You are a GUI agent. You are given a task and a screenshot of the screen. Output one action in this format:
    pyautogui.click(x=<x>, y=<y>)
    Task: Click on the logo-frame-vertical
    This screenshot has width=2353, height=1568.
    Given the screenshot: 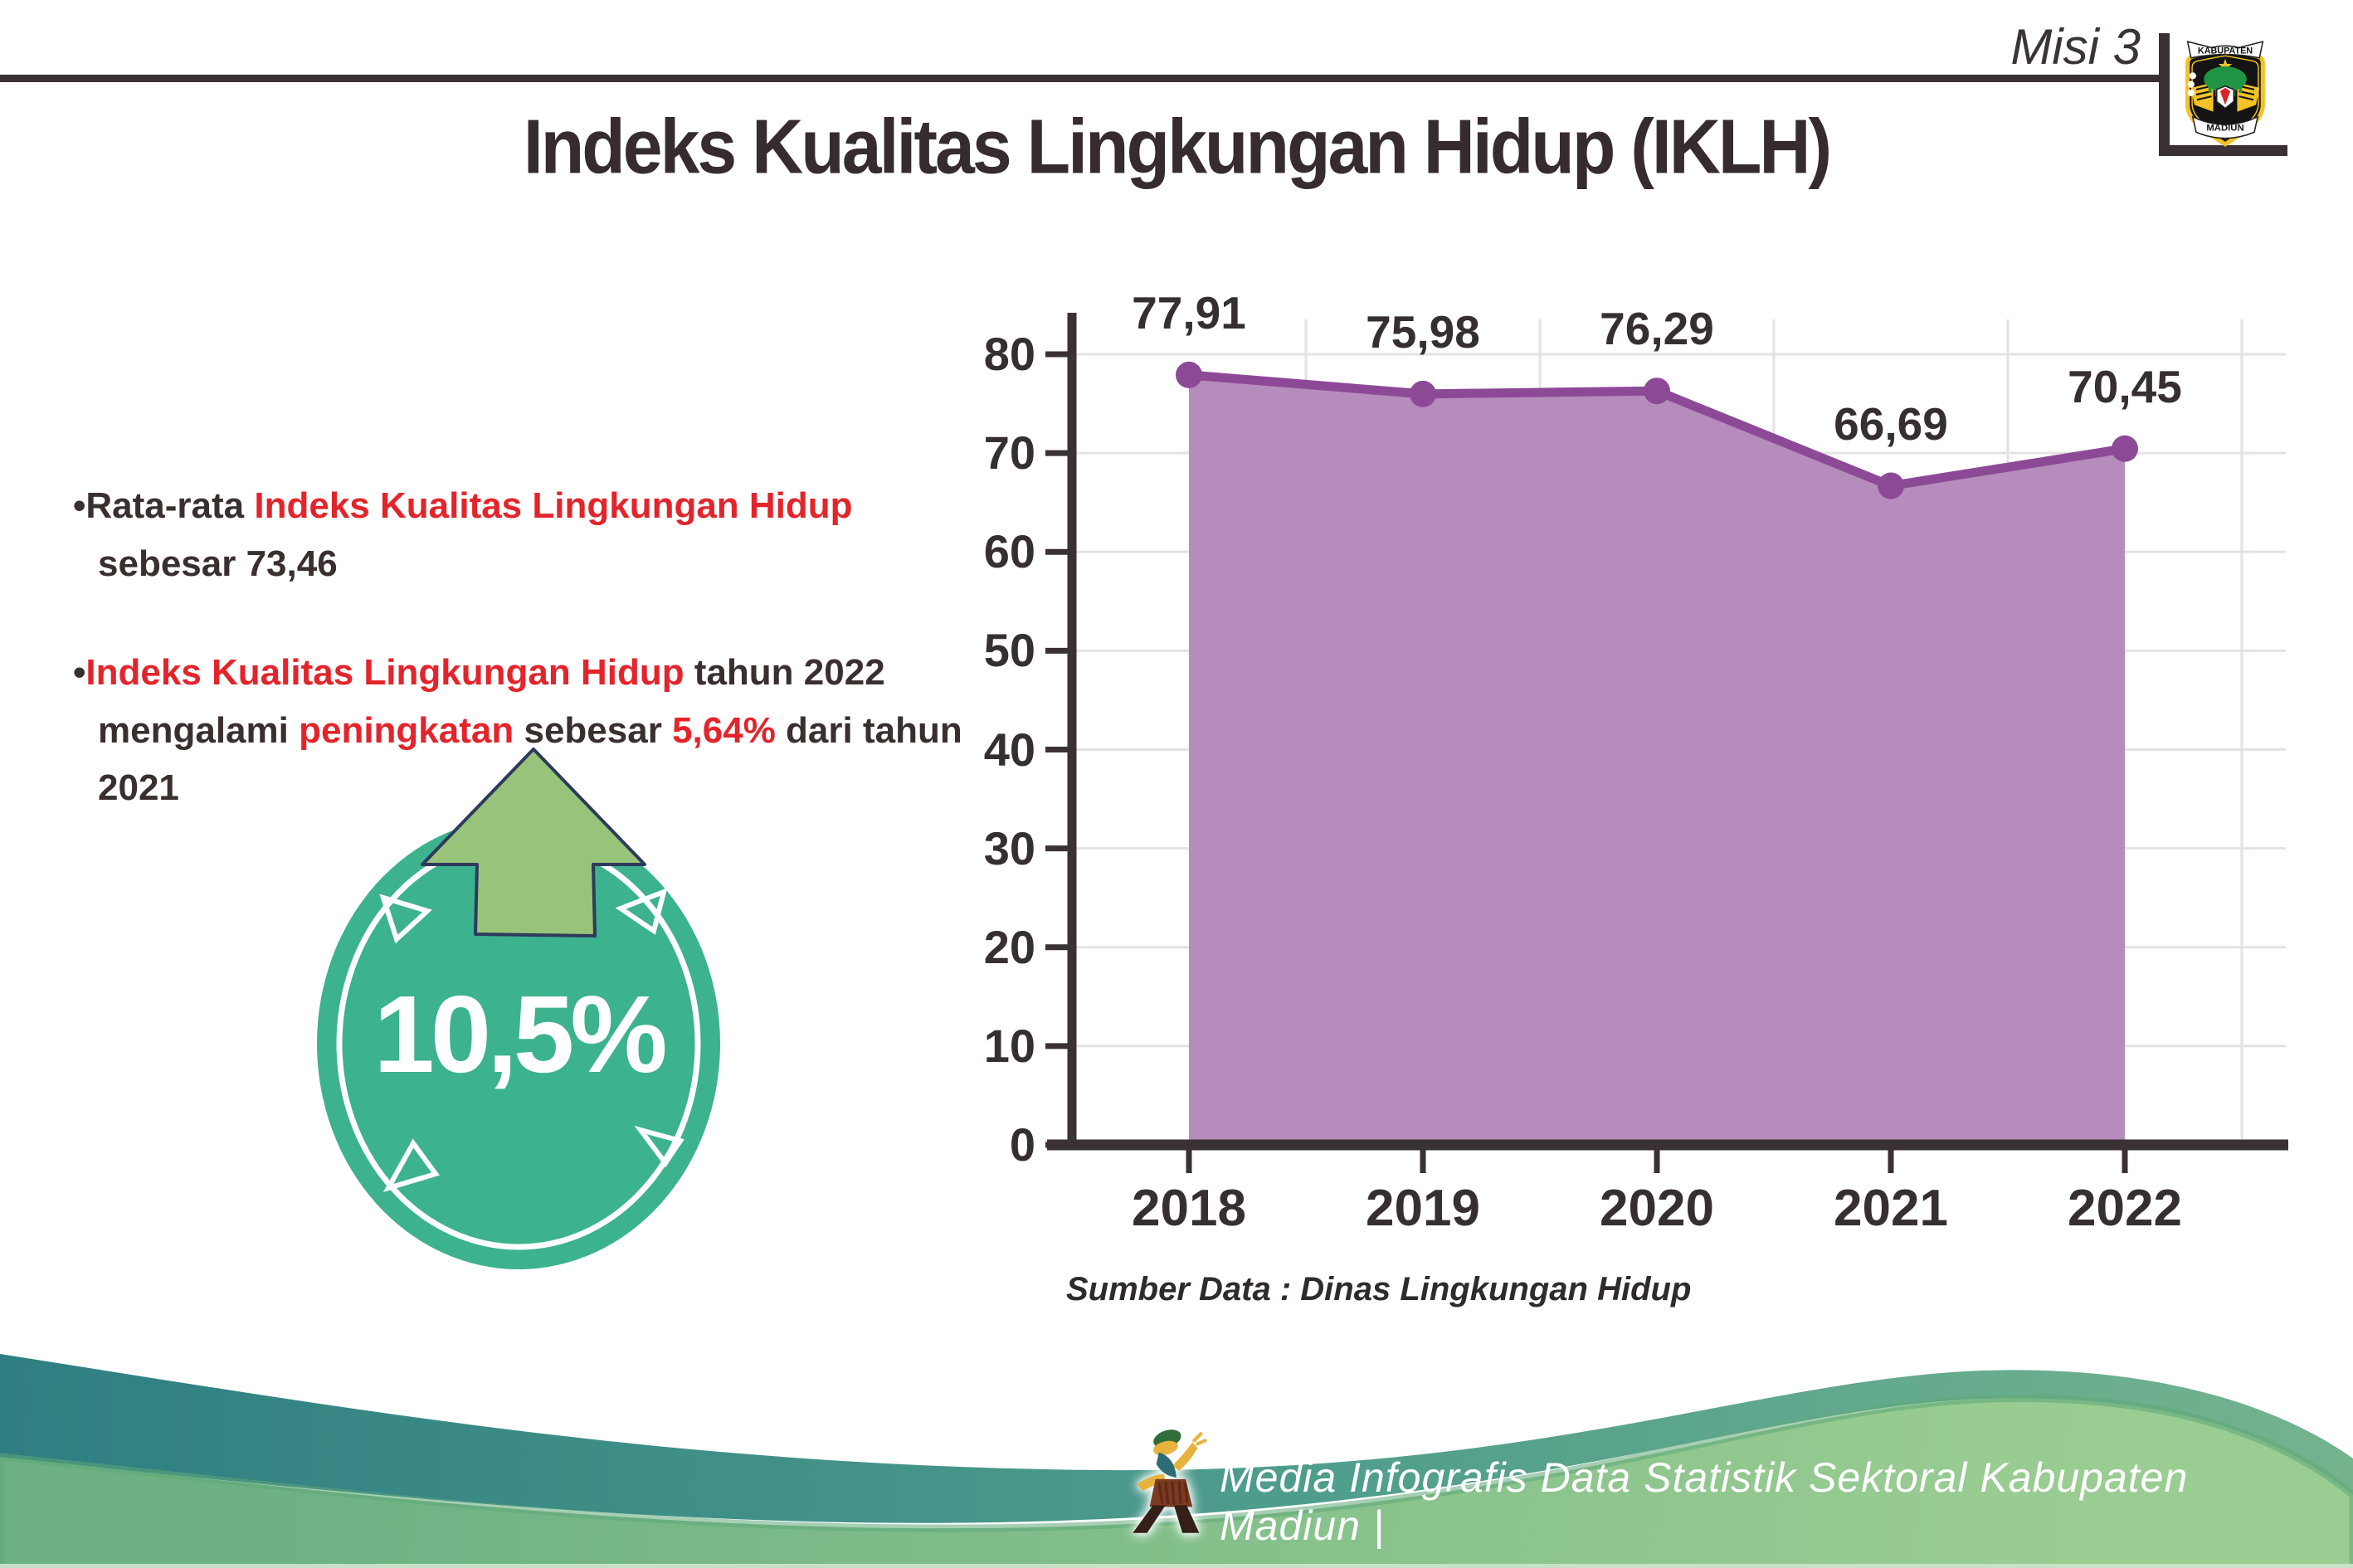 What is the action you would take?
    pyautogui.click(x=2164, y=94)
    